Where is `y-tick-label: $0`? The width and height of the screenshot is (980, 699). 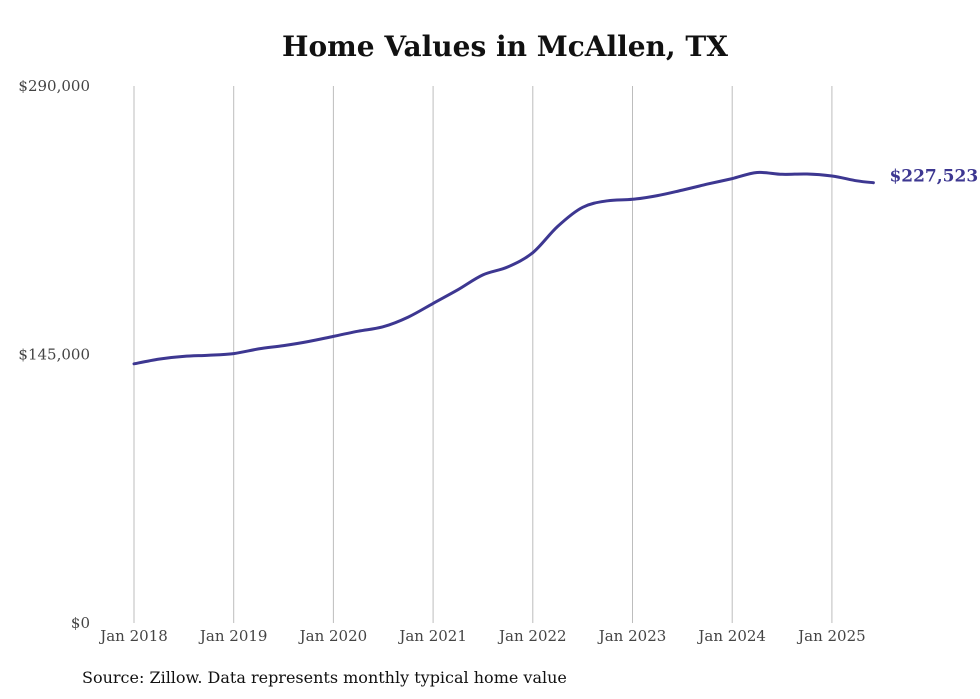
y-tick-label: $0 is located at coordinates (80, 623).